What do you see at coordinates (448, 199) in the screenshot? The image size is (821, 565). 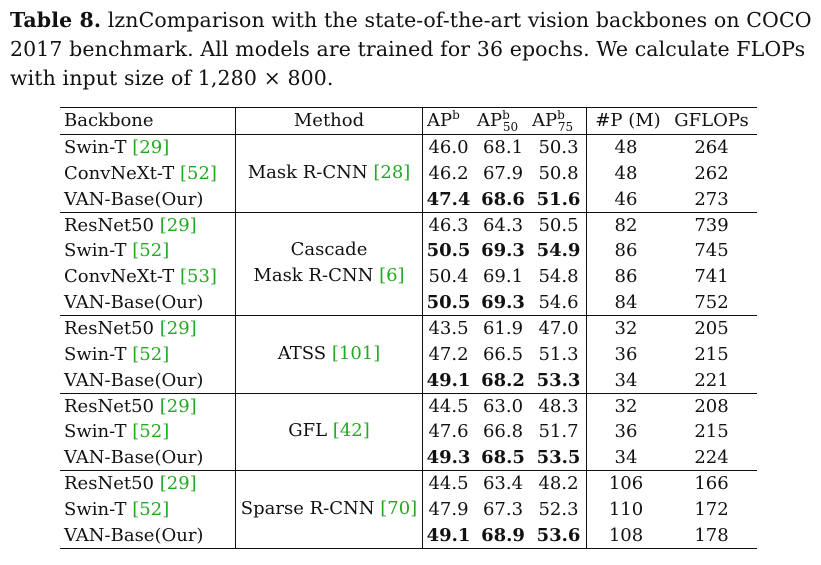 I see `ap-cell: 47.4` at bounding box center [448, 199].